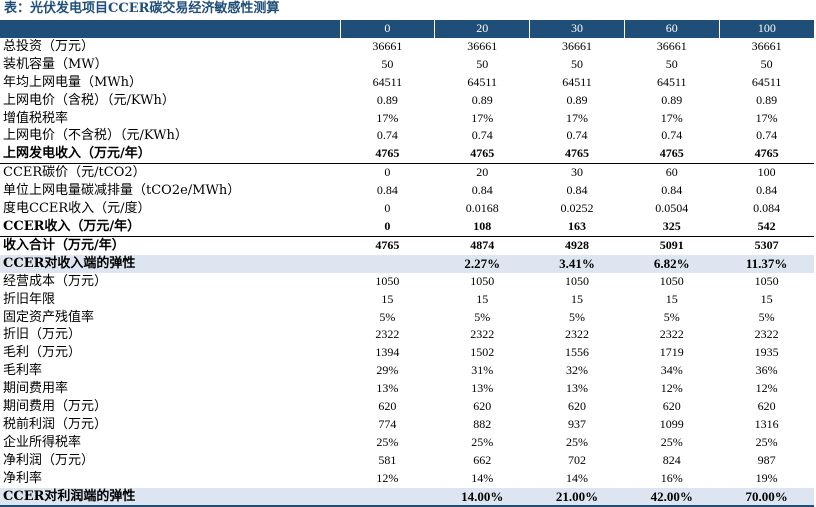  I want to click on value-cell: 32%, so click(576, 370).